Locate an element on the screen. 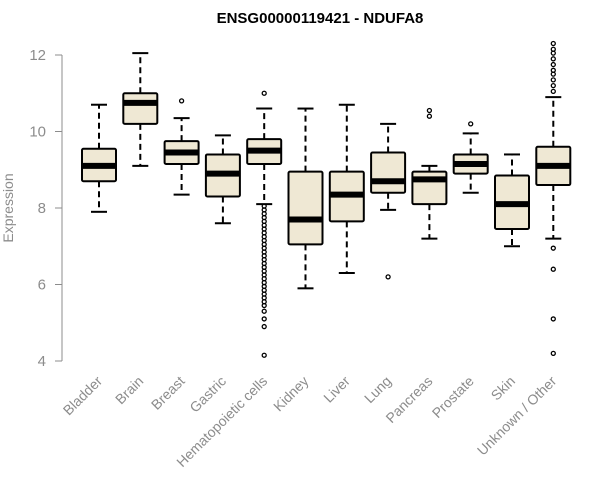 The height and width of the screenshot is (500, 600). y-tick-label: 4 is located at coordinates (42, 361).